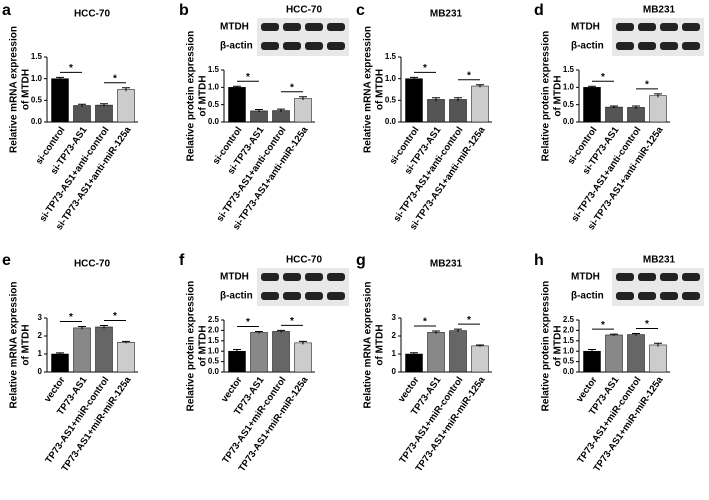 This screenshot has height=500, width=709. Describe the element at coordinates (394, 335) in the screenshot. I see `y-tick-label: 2` at that location.